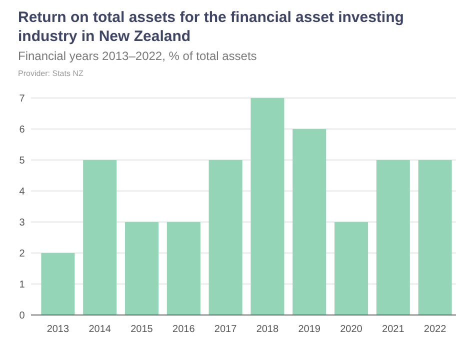  Describe the element at coordinates (22, 130) in the screenshot. I see `y-tick-label: 6` at that location.